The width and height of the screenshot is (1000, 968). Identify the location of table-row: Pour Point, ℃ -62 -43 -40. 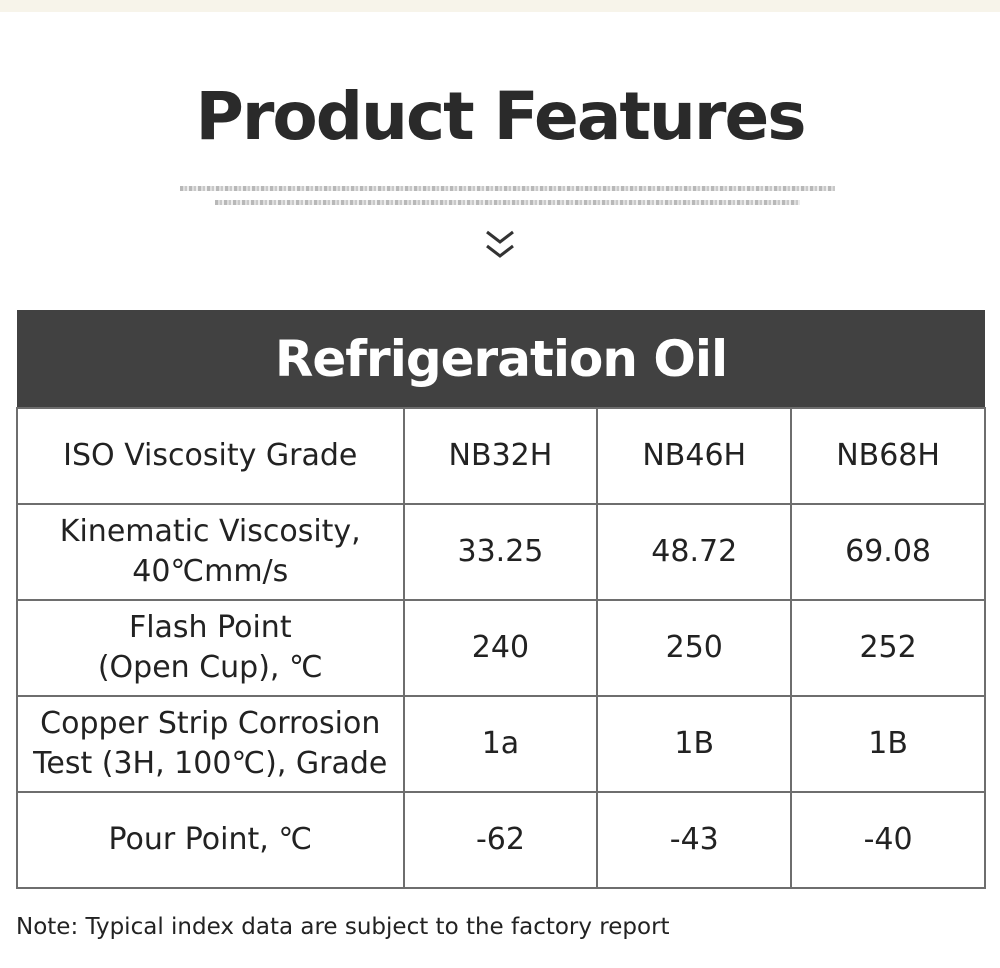
(501, 840).